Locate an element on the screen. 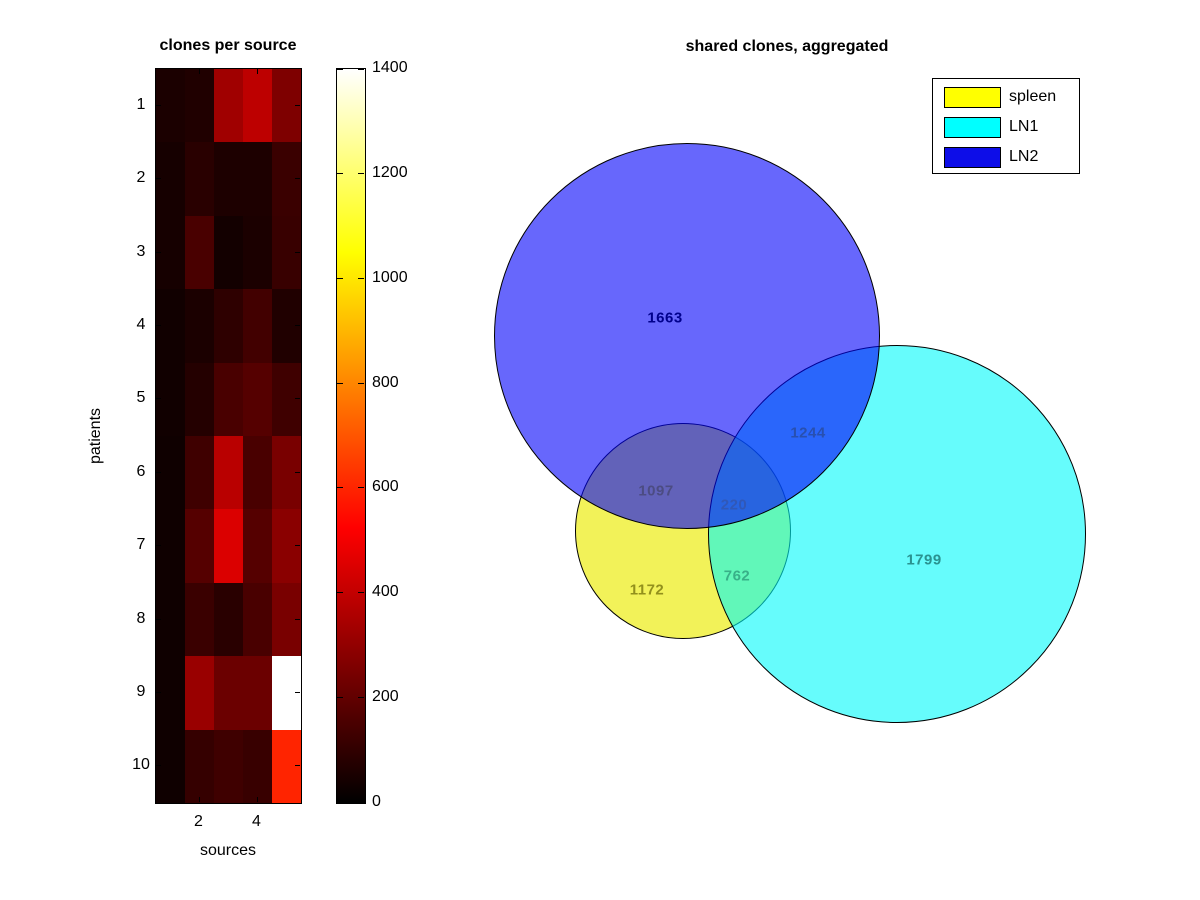  heatmap-cell-r5-c2 is located at coordinates (199, 399).